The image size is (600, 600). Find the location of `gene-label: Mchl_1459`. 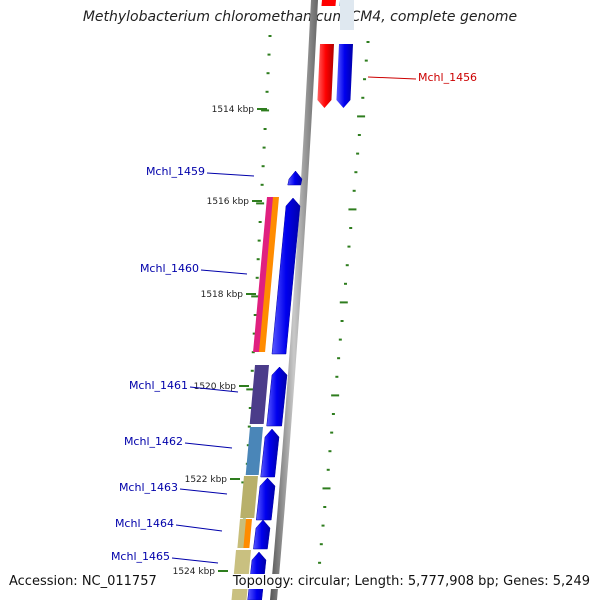

gene-label: Mchl_1459 is located at coordinates (175, 171).